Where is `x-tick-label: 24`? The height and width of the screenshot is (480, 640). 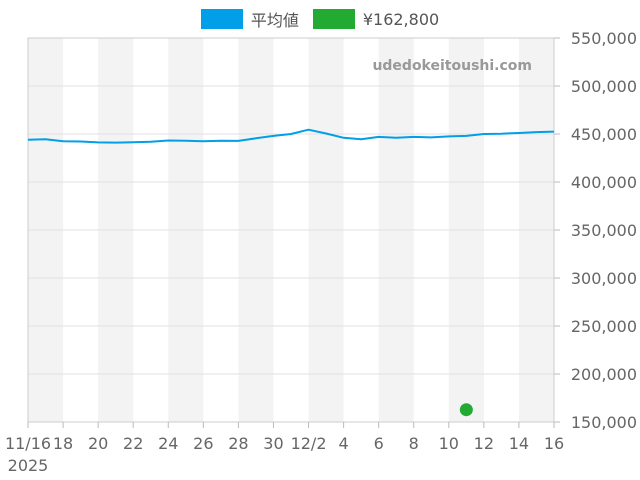
x-tick-label: 24 is located at coordinates (168, 443).